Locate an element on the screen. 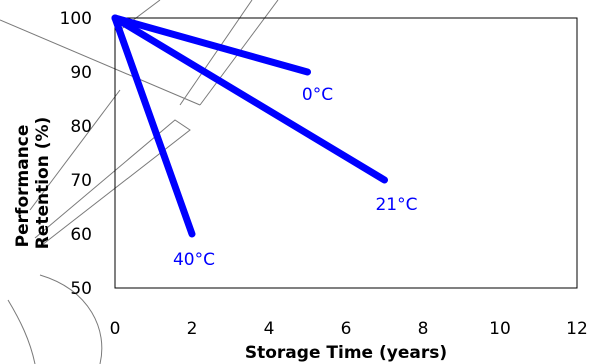 This screenshot has height=364, width=598. series-label: 0°C is located at coordinates (317, 95).